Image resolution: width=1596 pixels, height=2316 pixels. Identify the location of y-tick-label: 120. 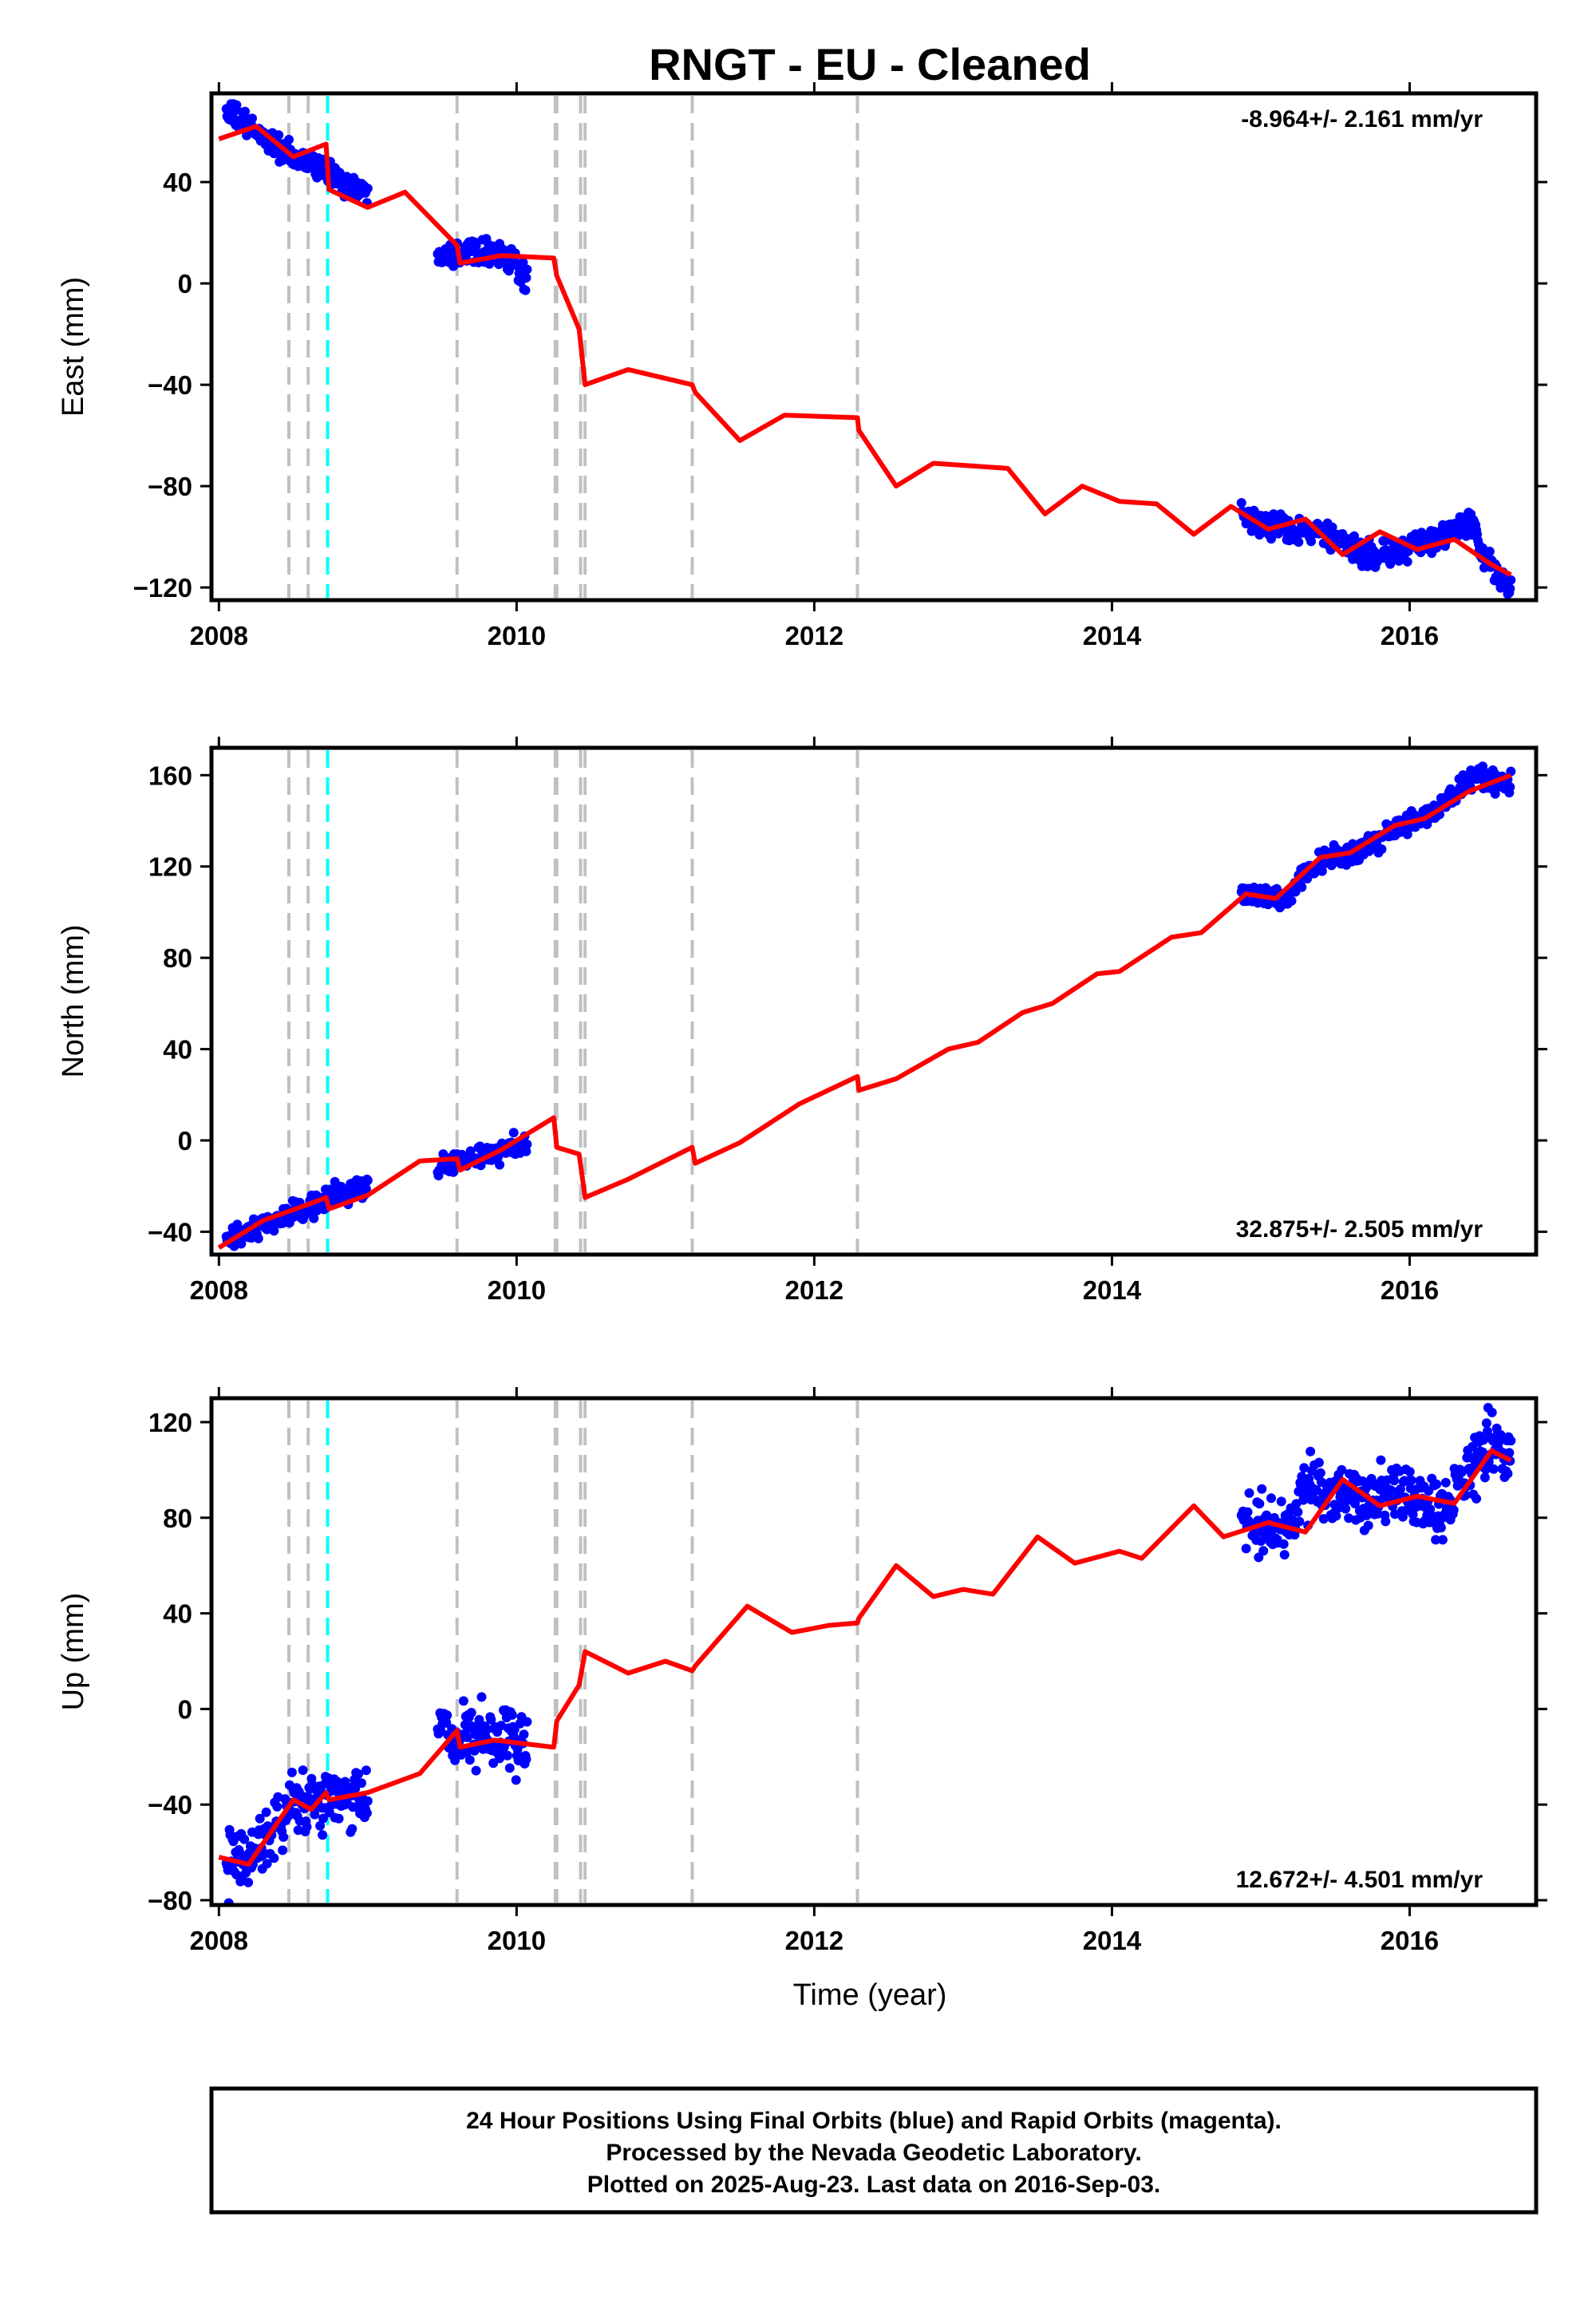
(170, 867).